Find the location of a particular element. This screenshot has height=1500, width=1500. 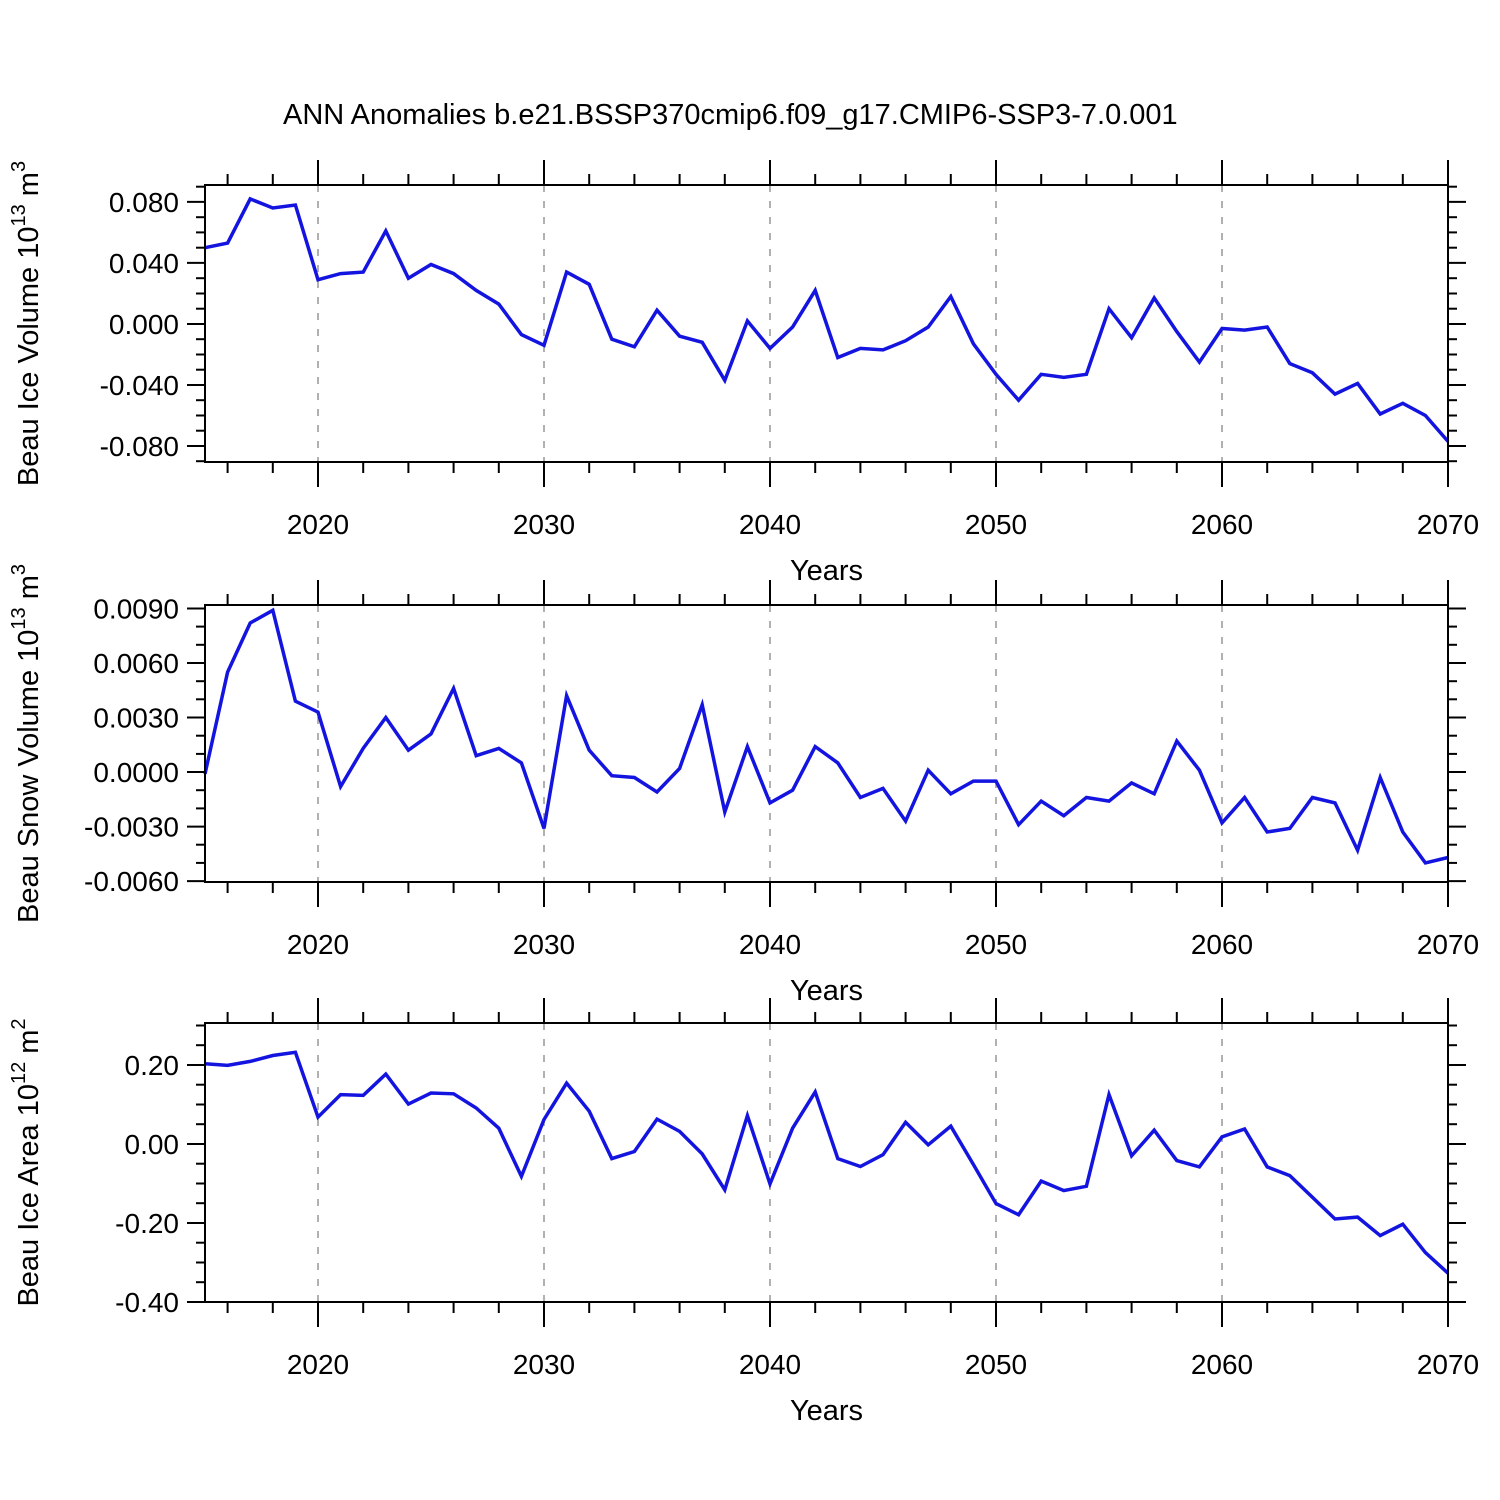

y-tick-label: 0.0060 is located at coordinates (136, 663).